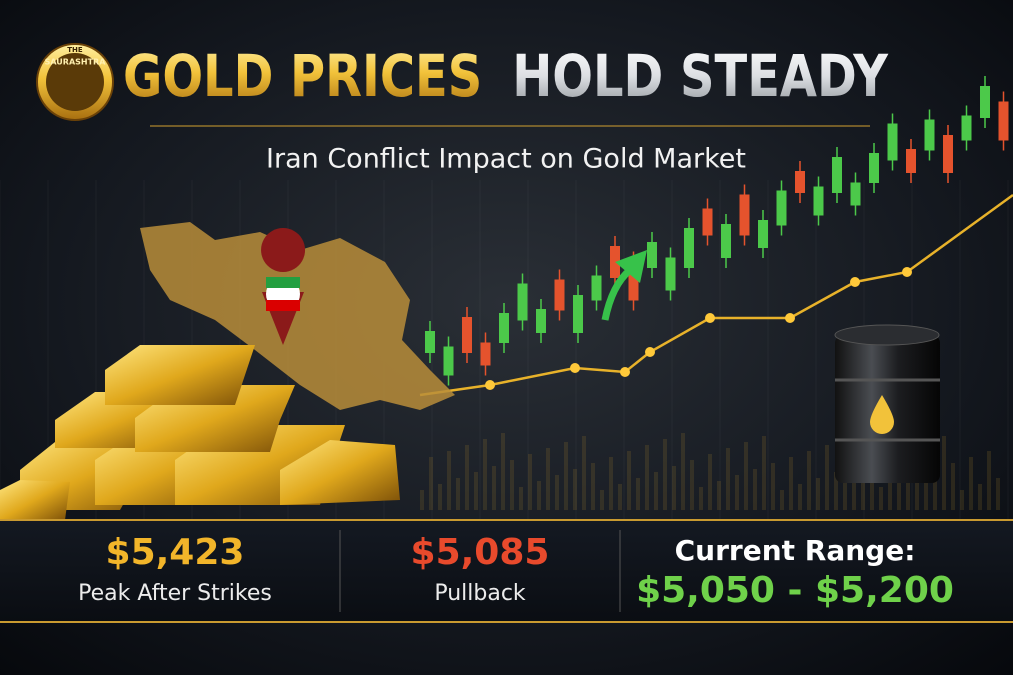  What do you see at coordinates (480, 552) in the screenshot?
I see `stat-value: $5,085` at bounding box center [480, 552].